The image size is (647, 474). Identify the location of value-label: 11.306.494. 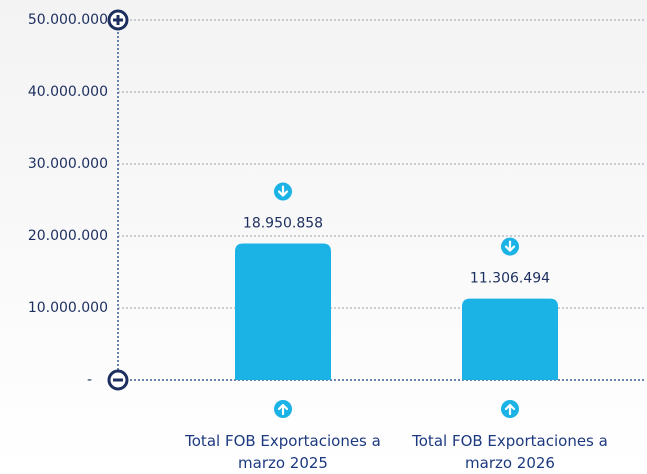
(510, 279).